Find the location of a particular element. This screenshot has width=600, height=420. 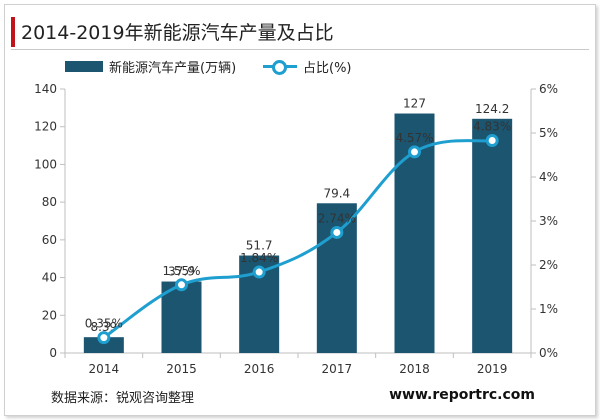

y-right-tick-label: 6% is located at coordinates (548, 89).